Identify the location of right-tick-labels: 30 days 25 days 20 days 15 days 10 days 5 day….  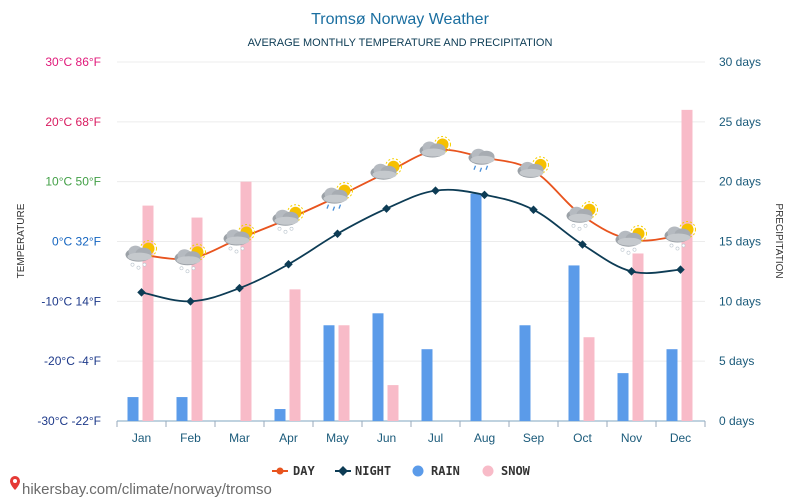
(740, 241).